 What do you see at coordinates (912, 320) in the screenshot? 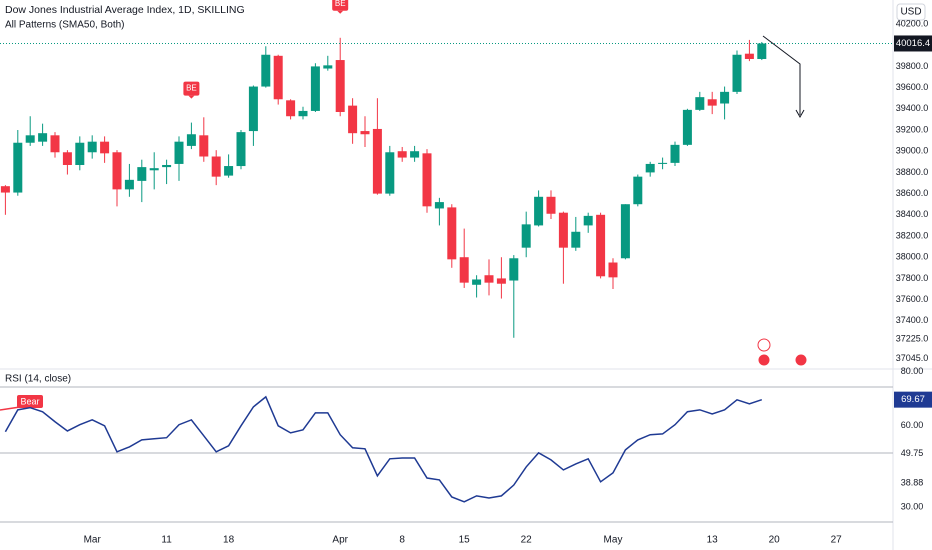
I see `y-tick-label: 37400.0` at bounding box center [912, 320].